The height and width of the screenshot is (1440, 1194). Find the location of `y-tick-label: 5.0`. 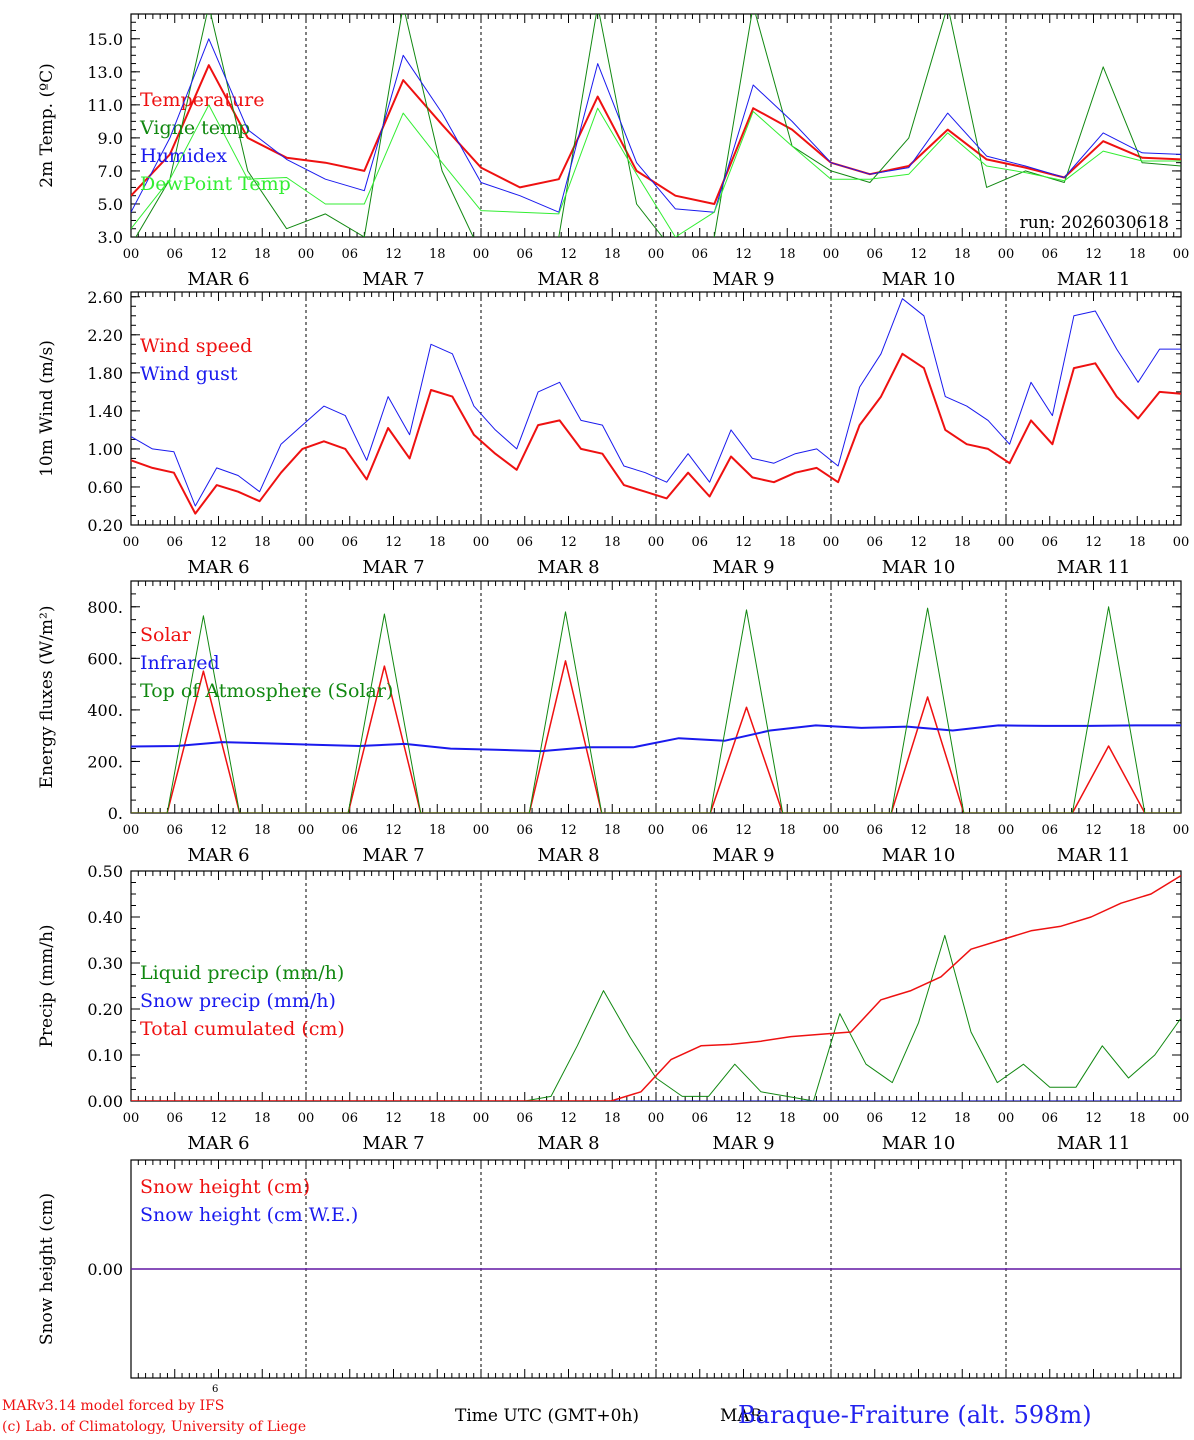

y-tick-label: 5.0 is located at coordinates (110, 204).